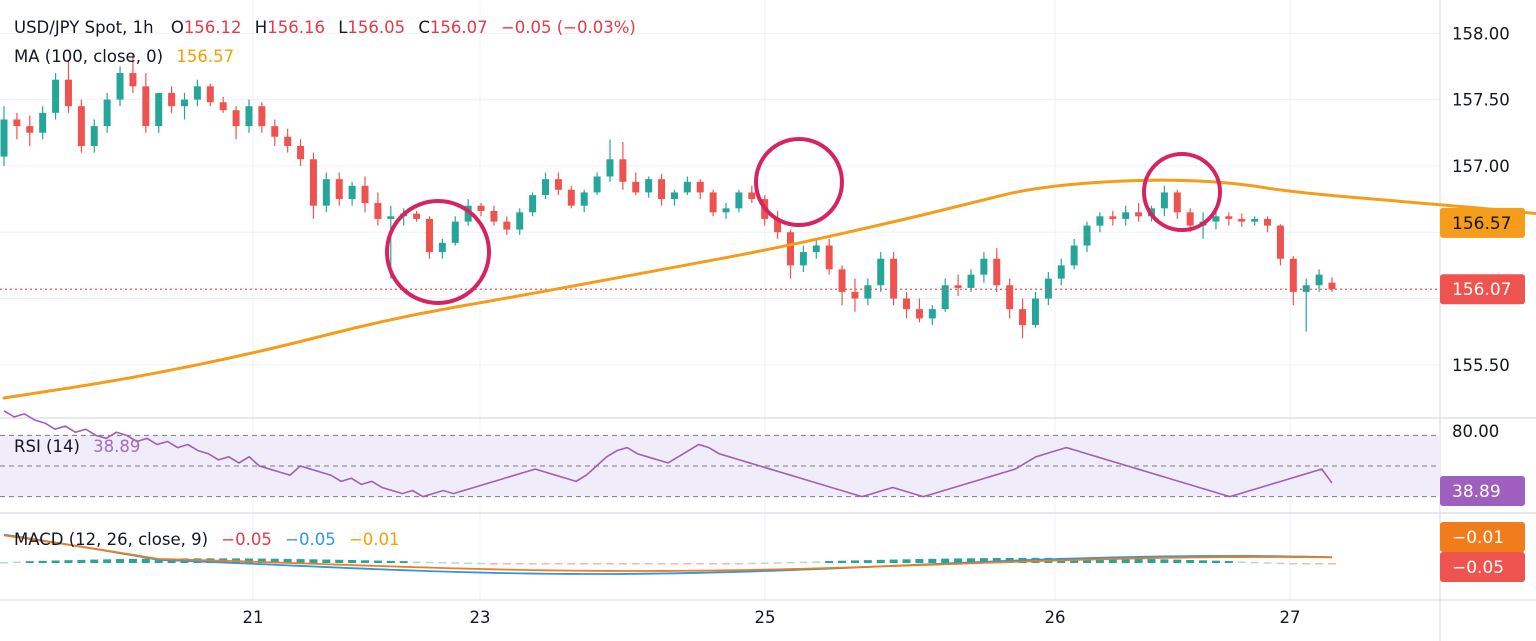 The width and height of the screenshot is (1536, 641). I want to click on ma-label: MA (100, close, 0), so click(89, 56).